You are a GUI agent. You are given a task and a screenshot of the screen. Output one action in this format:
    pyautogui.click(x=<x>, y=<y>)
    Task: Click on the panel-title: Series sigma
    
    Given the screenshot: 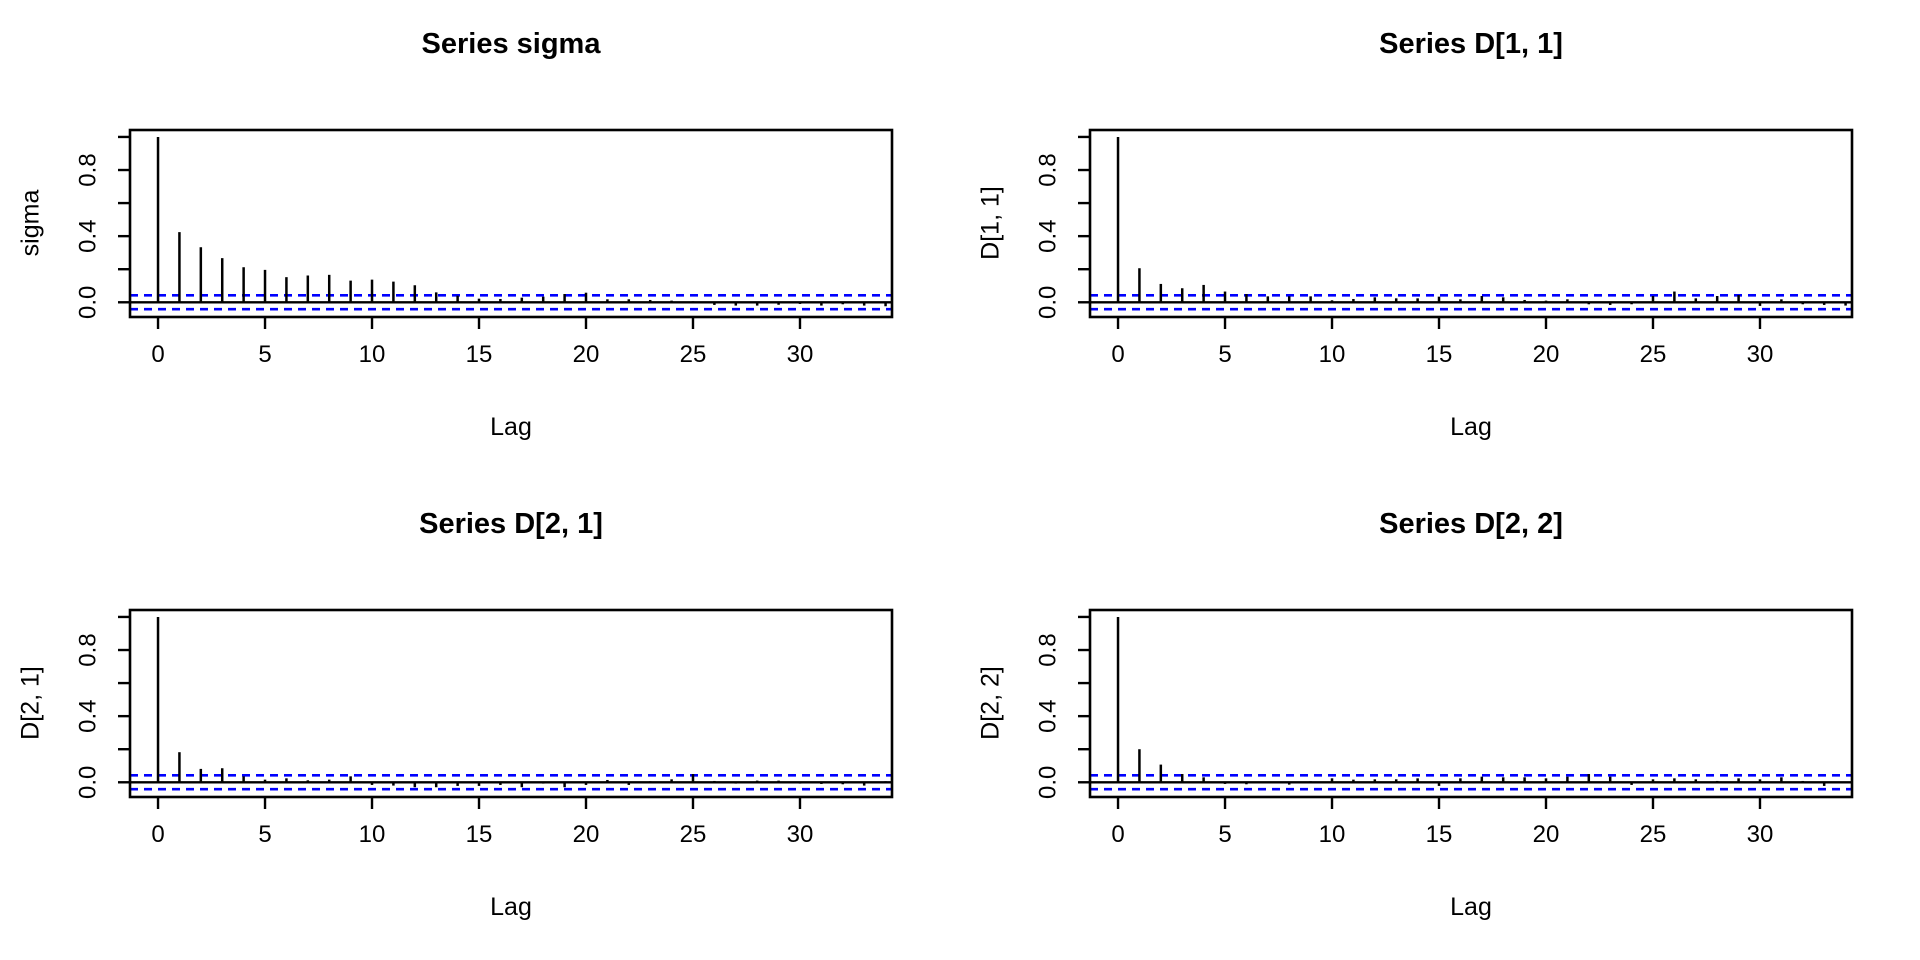 What is the action you would take?
    pyautogui.click(x=511, y=44)
    